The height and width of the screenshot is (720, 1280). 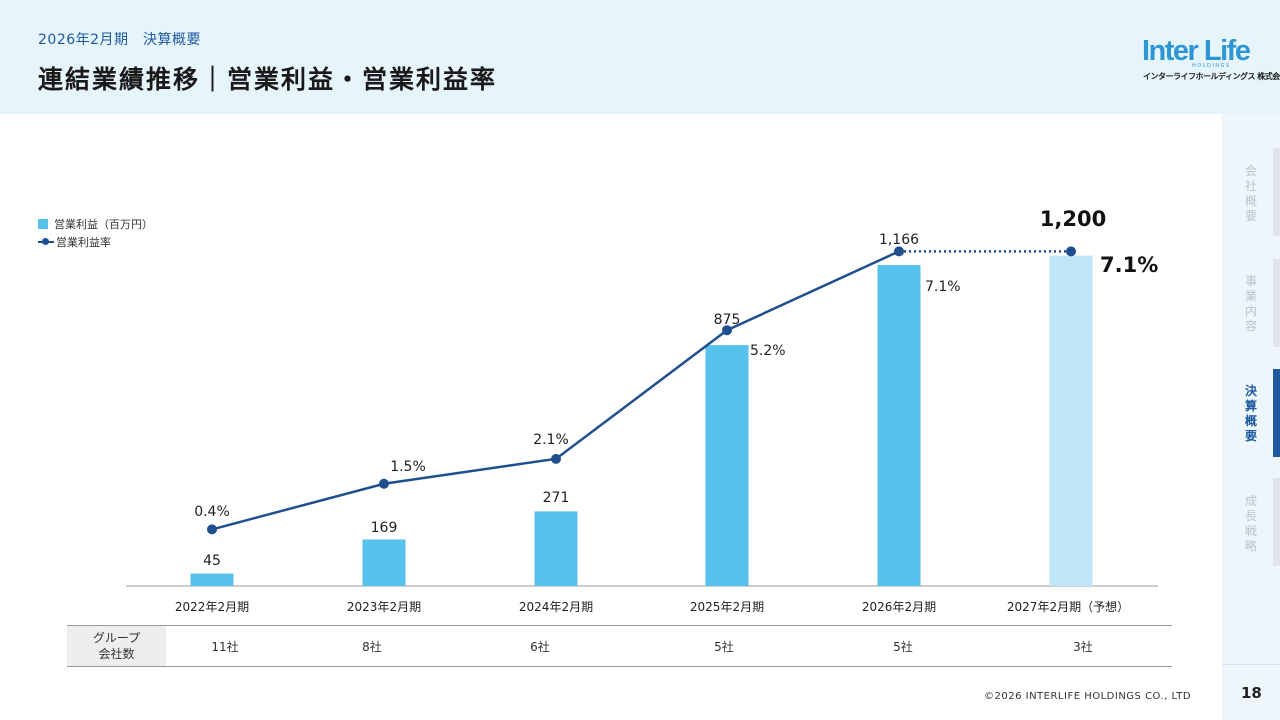 What do you see at coordinates (1276, 303) in the screenshot?
I see `nav-indicator-business` at bounding box center [1276, 303].